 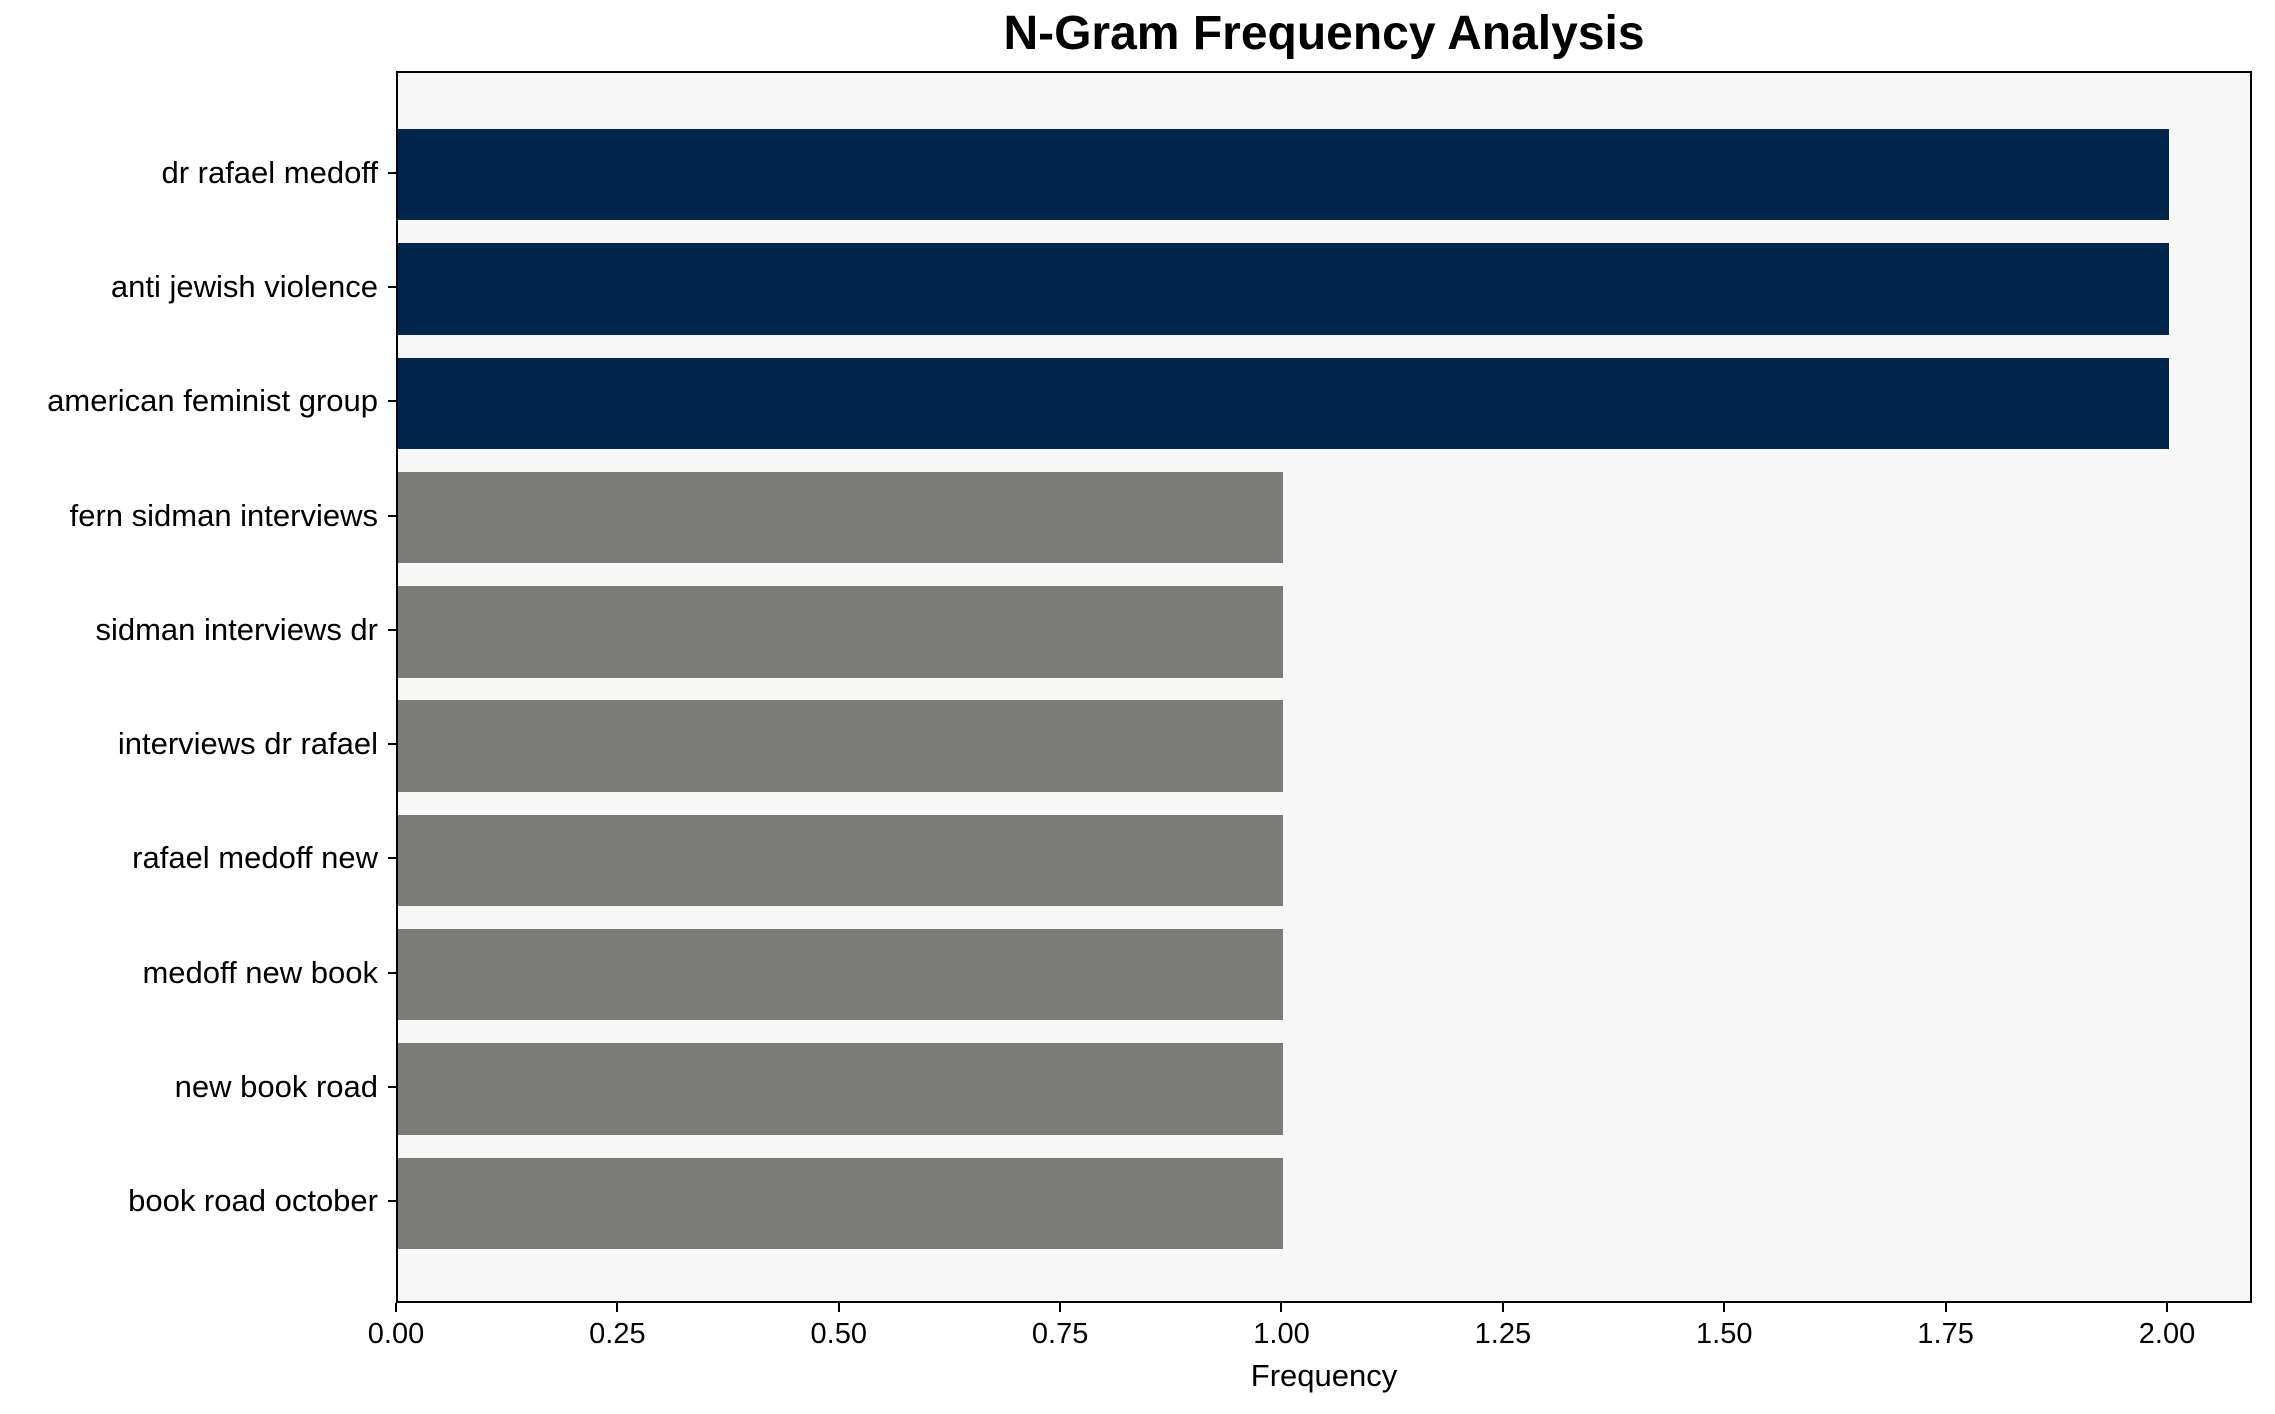 I want to click on x-tick-label: 1.00, so click(x=1281, y=1334).